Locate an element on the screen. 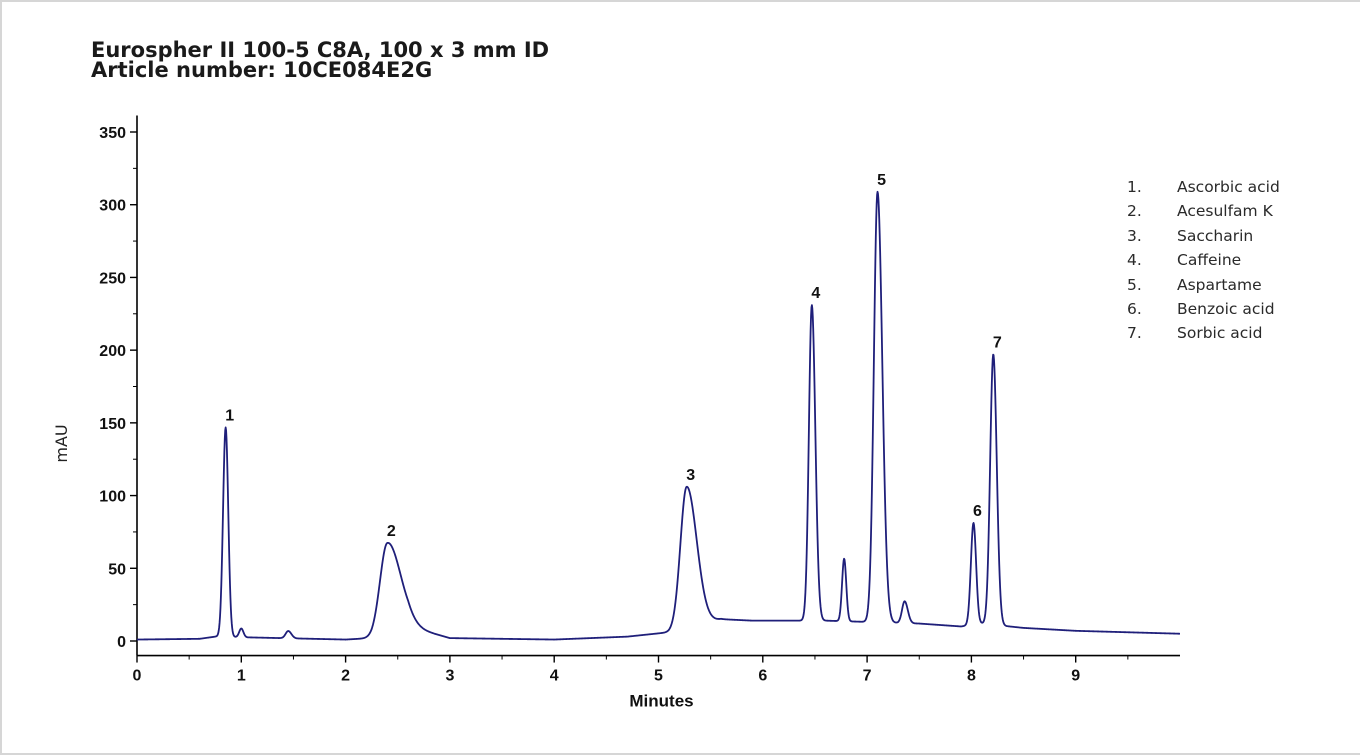  x-tick-label: 9 is located at coordinates (1075, 676).